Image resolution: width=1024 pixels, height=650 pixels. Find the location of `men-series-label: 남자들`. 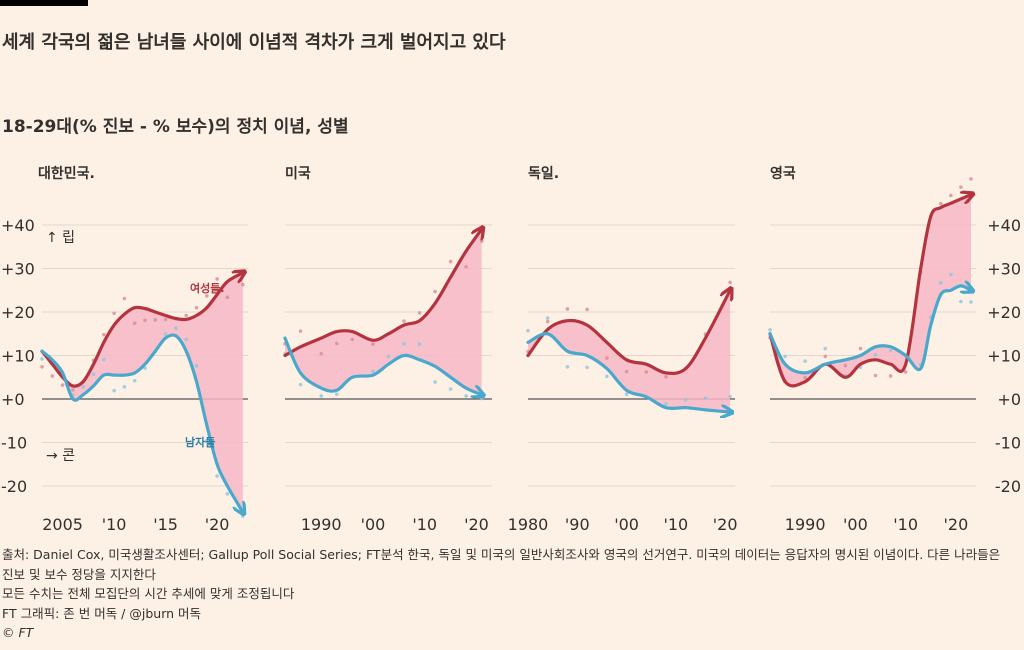

men-series-label: 남자들 is located at coordinates (200, 442).